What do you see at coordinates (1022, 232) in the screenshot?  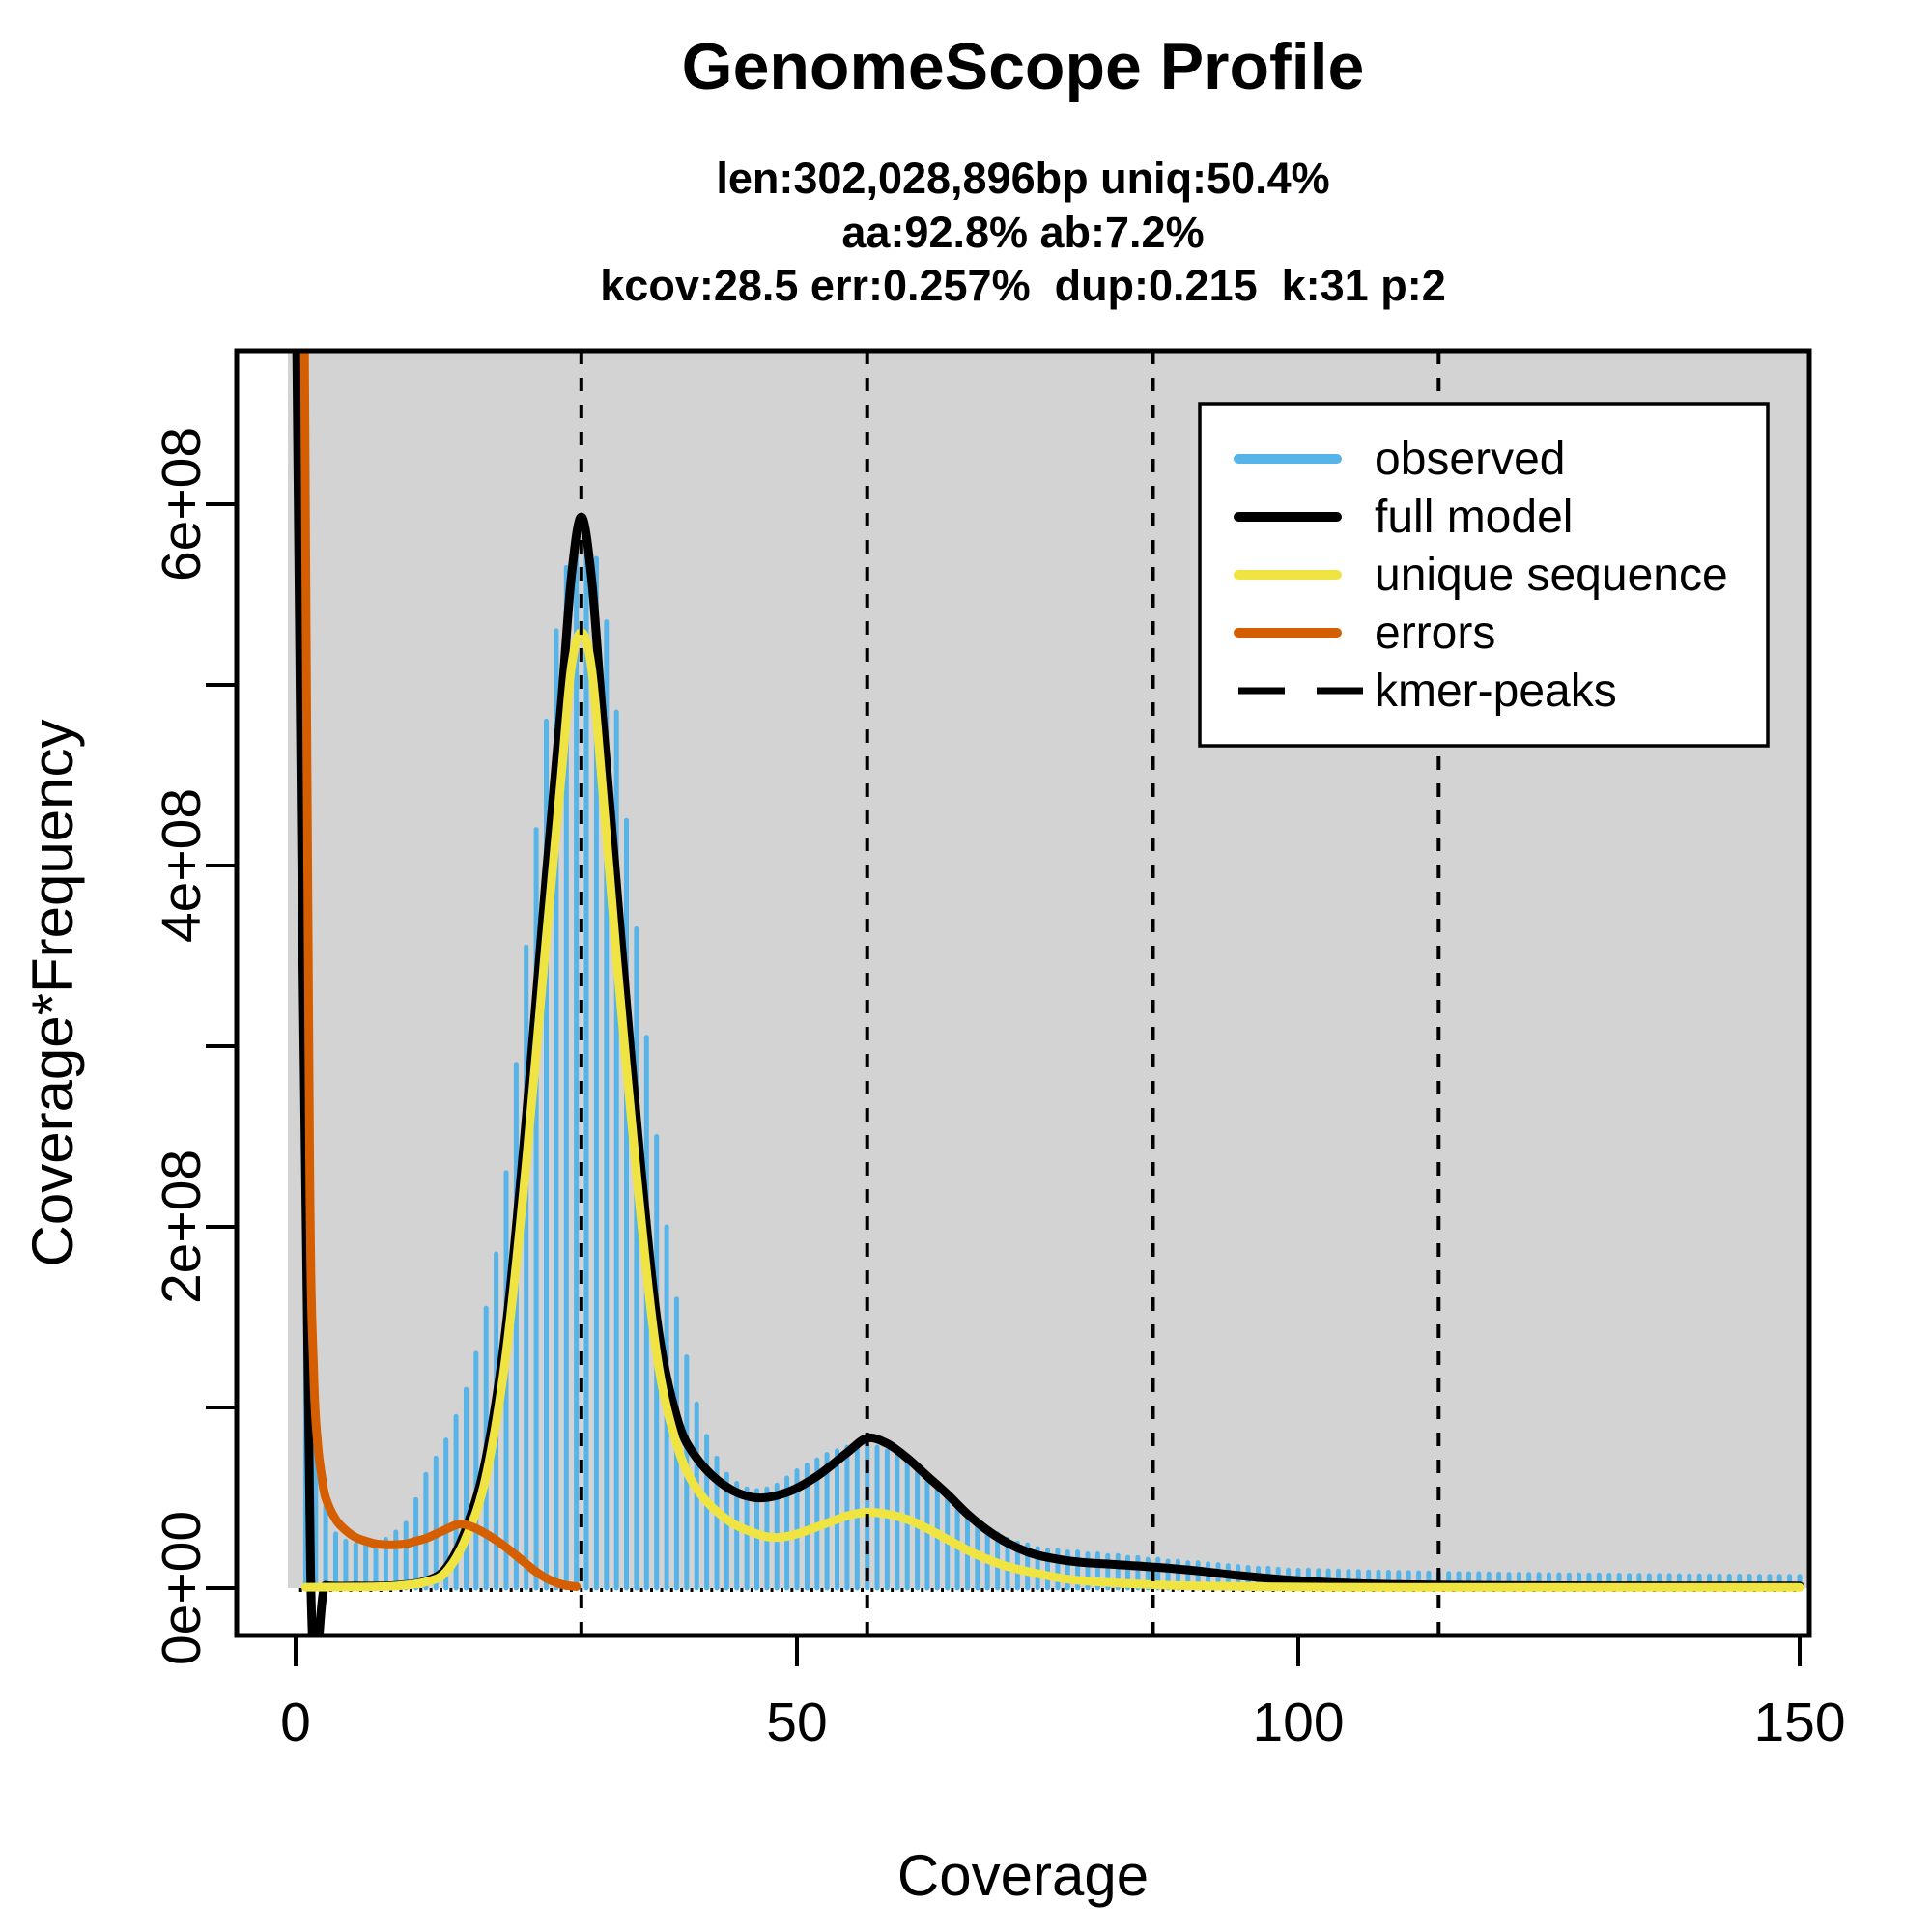 I see `chart-subtitle-line2: aa:92.8% ab:7.2%` at bounding box center [1022, 232].